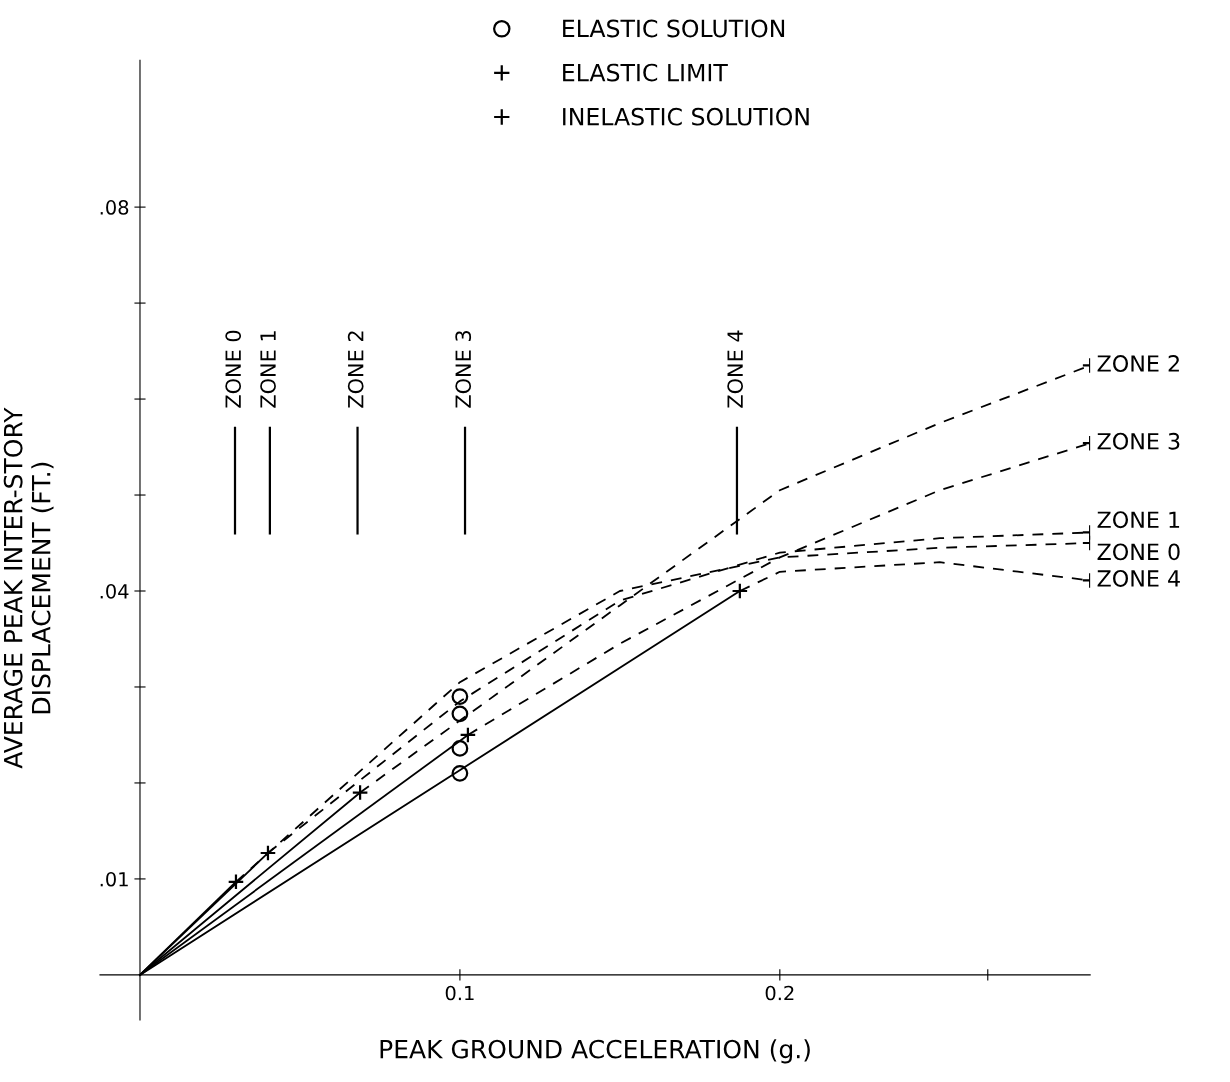 The image size is (1230, 1082). I want to click on series-label: ZONE 3, so click(1138, 441).